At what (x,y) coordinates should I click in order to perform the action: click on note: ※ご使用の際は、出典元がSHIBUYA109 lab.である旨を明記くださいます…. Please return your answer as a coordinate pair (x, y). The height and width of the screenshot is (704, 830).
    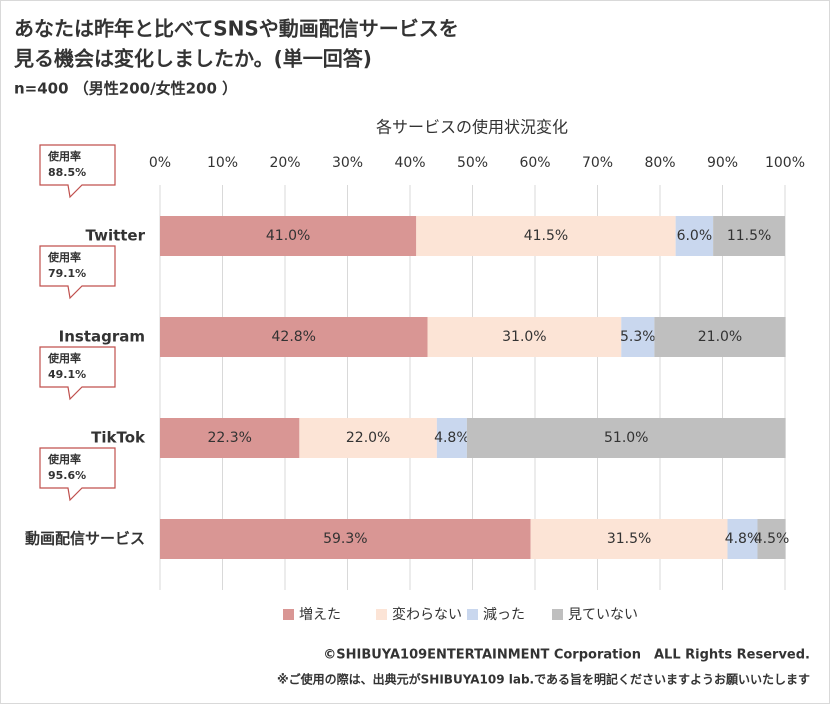
    Looking at the image, I should click on (543, 679).